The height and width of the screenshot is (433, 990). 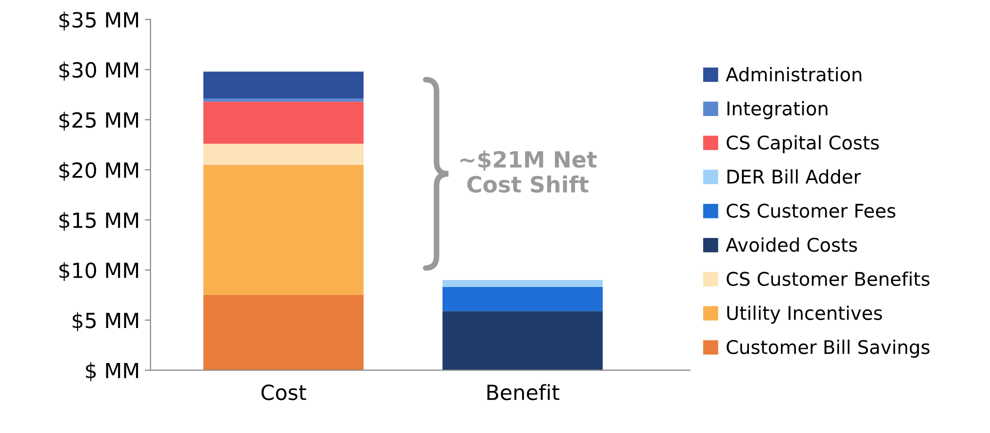 What do you see at coordinates (802, 144) in the screenshot?
I see `legend-label: CS Capital Costs` at bounding box center [802, 144].